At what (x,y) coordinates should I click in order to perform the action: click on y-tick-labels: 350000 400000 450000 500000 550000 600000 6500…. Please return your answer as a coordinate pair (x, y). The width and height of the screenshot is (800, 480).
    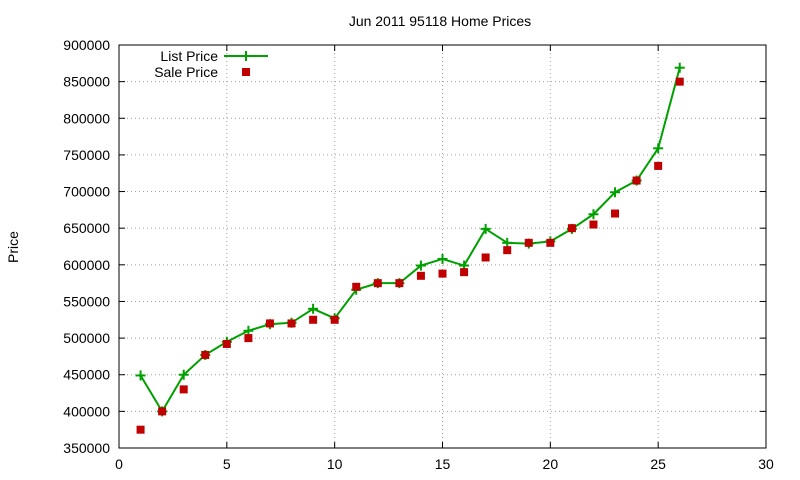
    Looking at the image, I should click on (86, 246).